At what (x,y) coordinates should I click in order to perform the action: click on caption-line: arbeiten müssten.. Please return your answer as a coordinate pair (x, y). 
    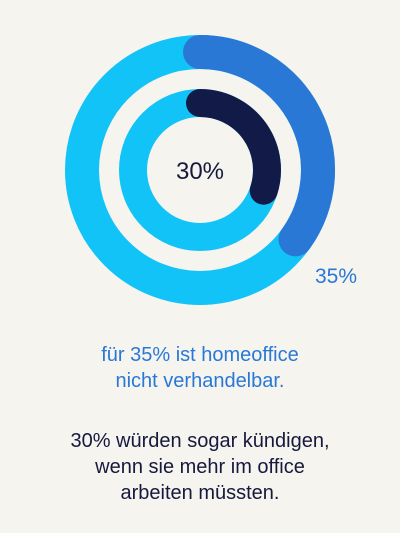
    Looking at the image, I should click on (200, 493).